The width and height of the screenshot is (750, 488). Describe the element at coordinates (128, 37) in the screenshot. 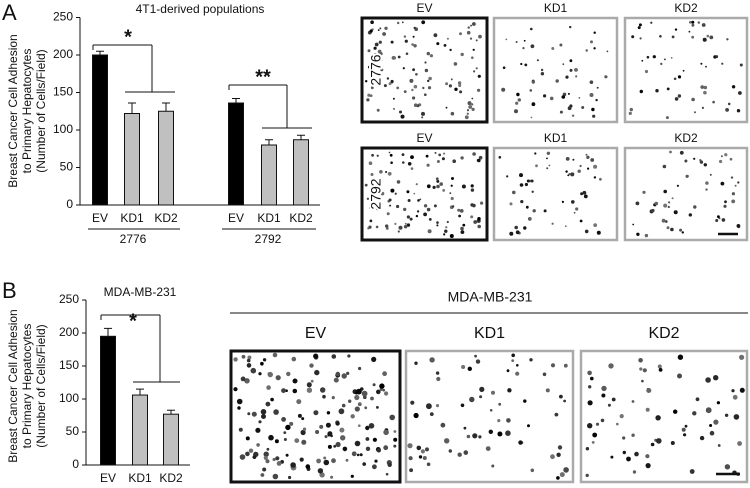

I see `significance-marker: *` at that location.